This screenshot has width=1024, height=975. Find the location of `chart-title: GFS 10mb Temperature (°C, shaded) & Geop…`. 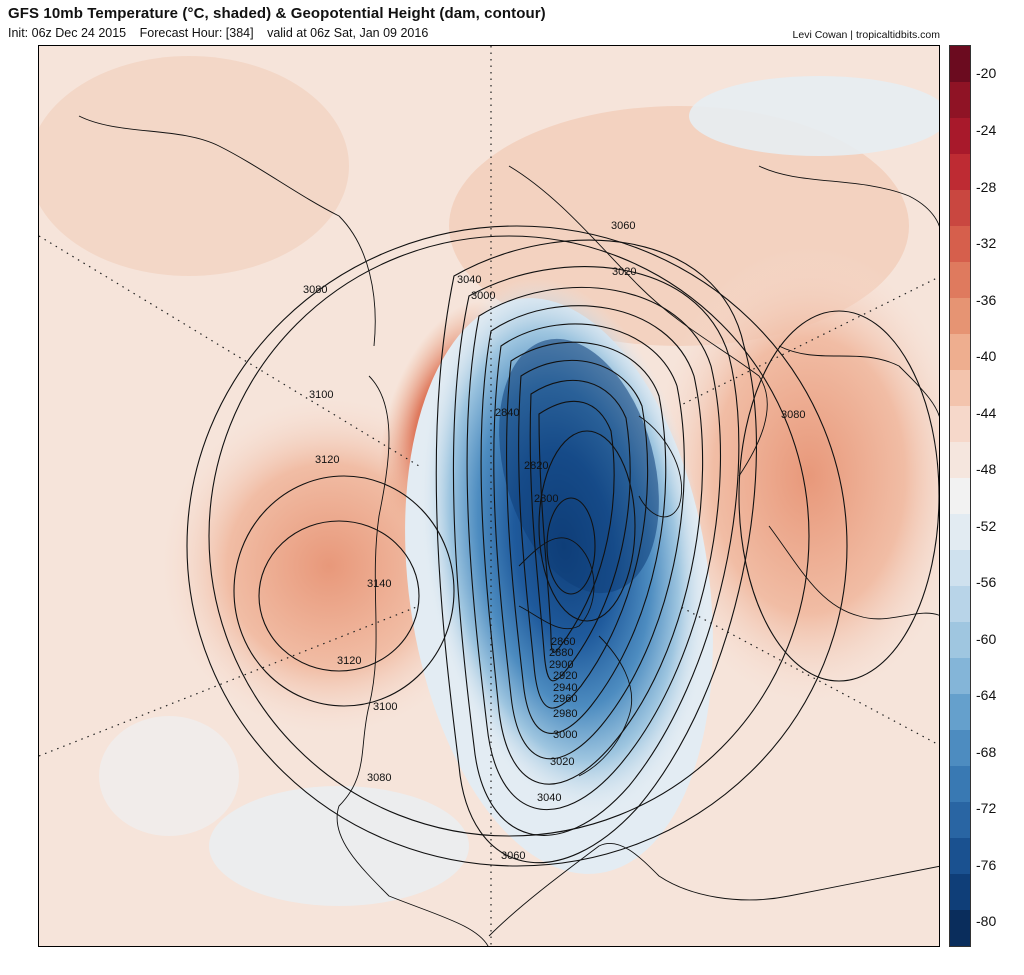

chart-title: GFS 10mb Temperature (°C, shaded) & Geop… is located at coordinates (277, 13).